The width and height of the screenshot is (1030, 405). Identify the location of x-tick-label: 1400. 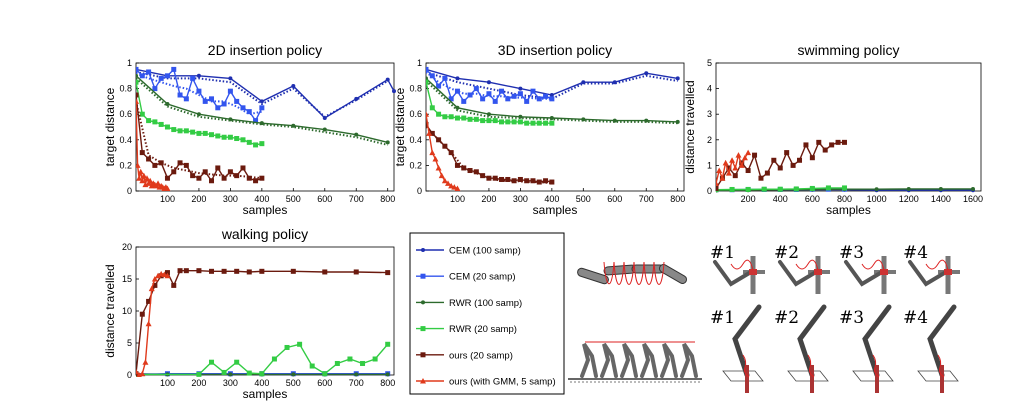
(941, 199).